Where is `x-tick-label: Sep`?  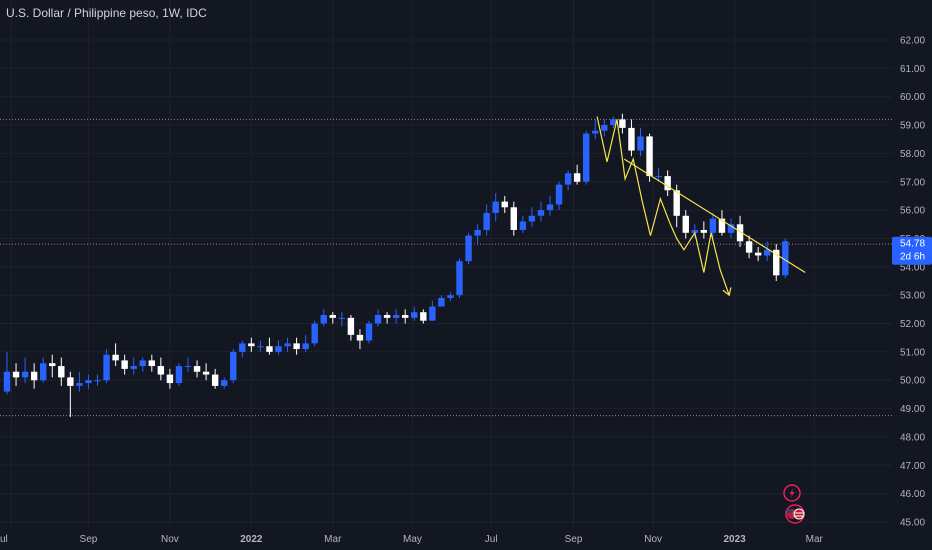 x-tick-label: Sep is located at coordinates (574, 539).